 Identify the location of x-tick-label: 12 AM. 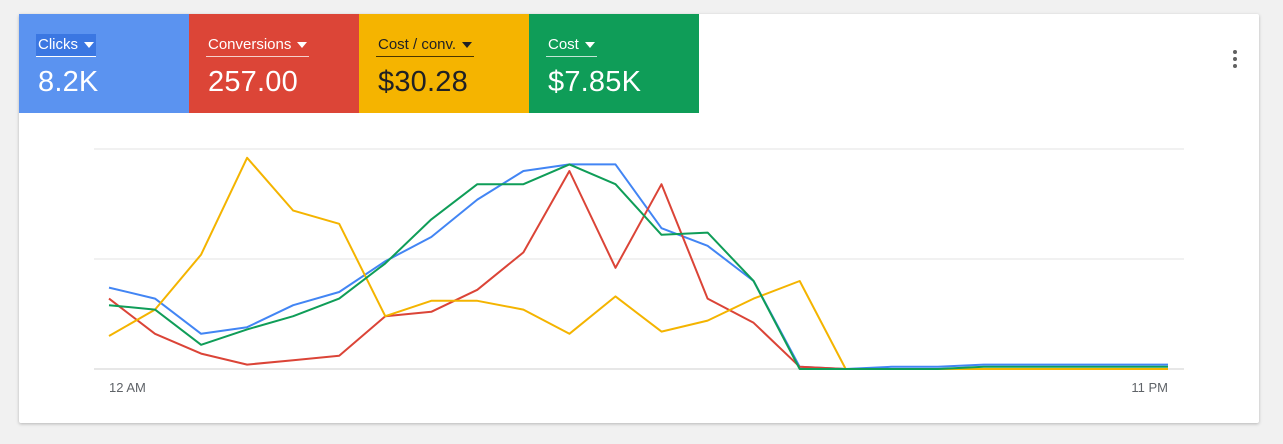
(127, 387).